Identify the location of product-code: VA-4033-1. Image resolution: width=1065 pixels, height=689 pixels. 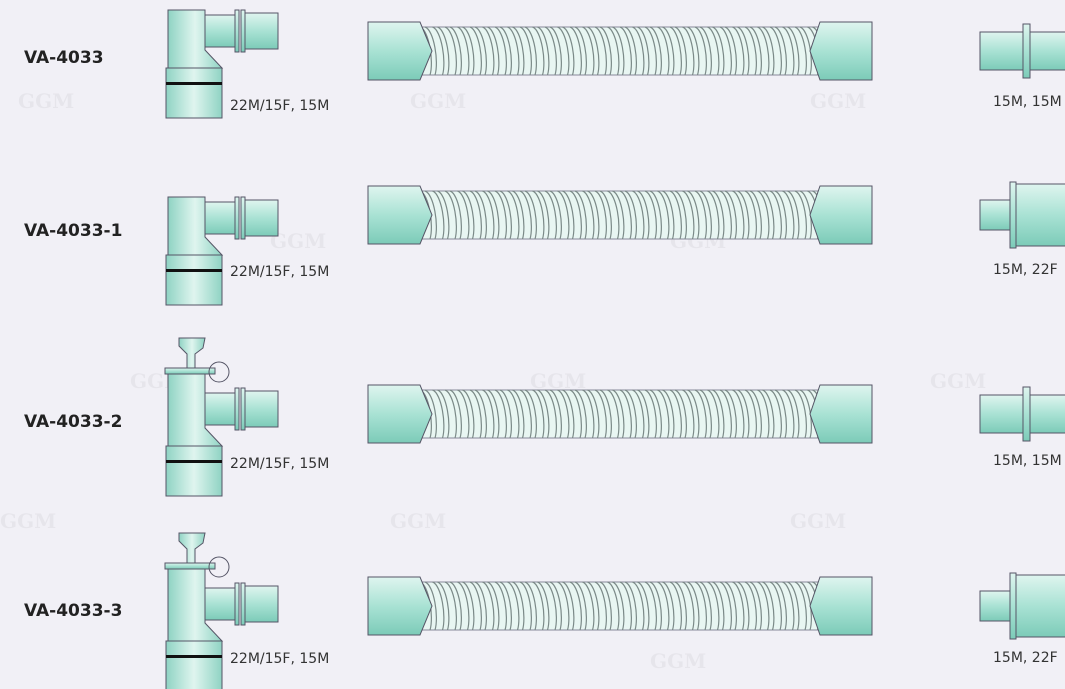
(73, 231).